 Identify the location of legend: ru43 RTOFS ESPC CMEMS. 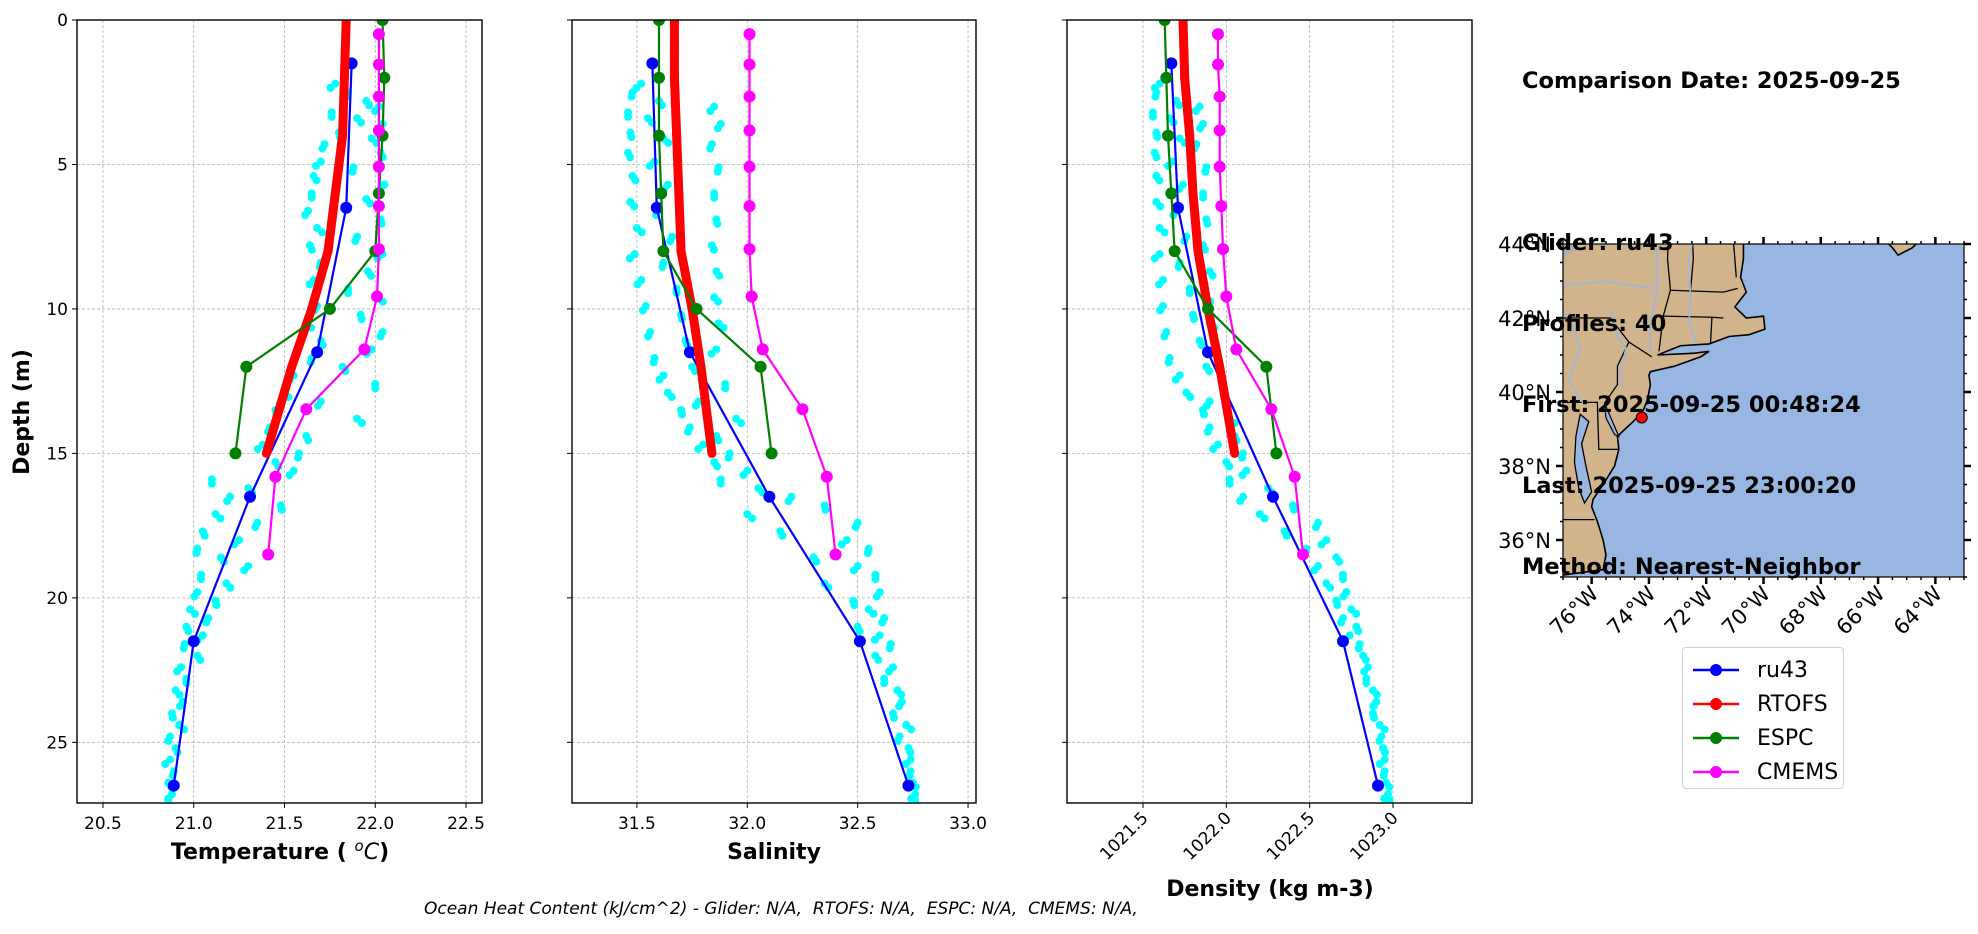
(1763, 718).